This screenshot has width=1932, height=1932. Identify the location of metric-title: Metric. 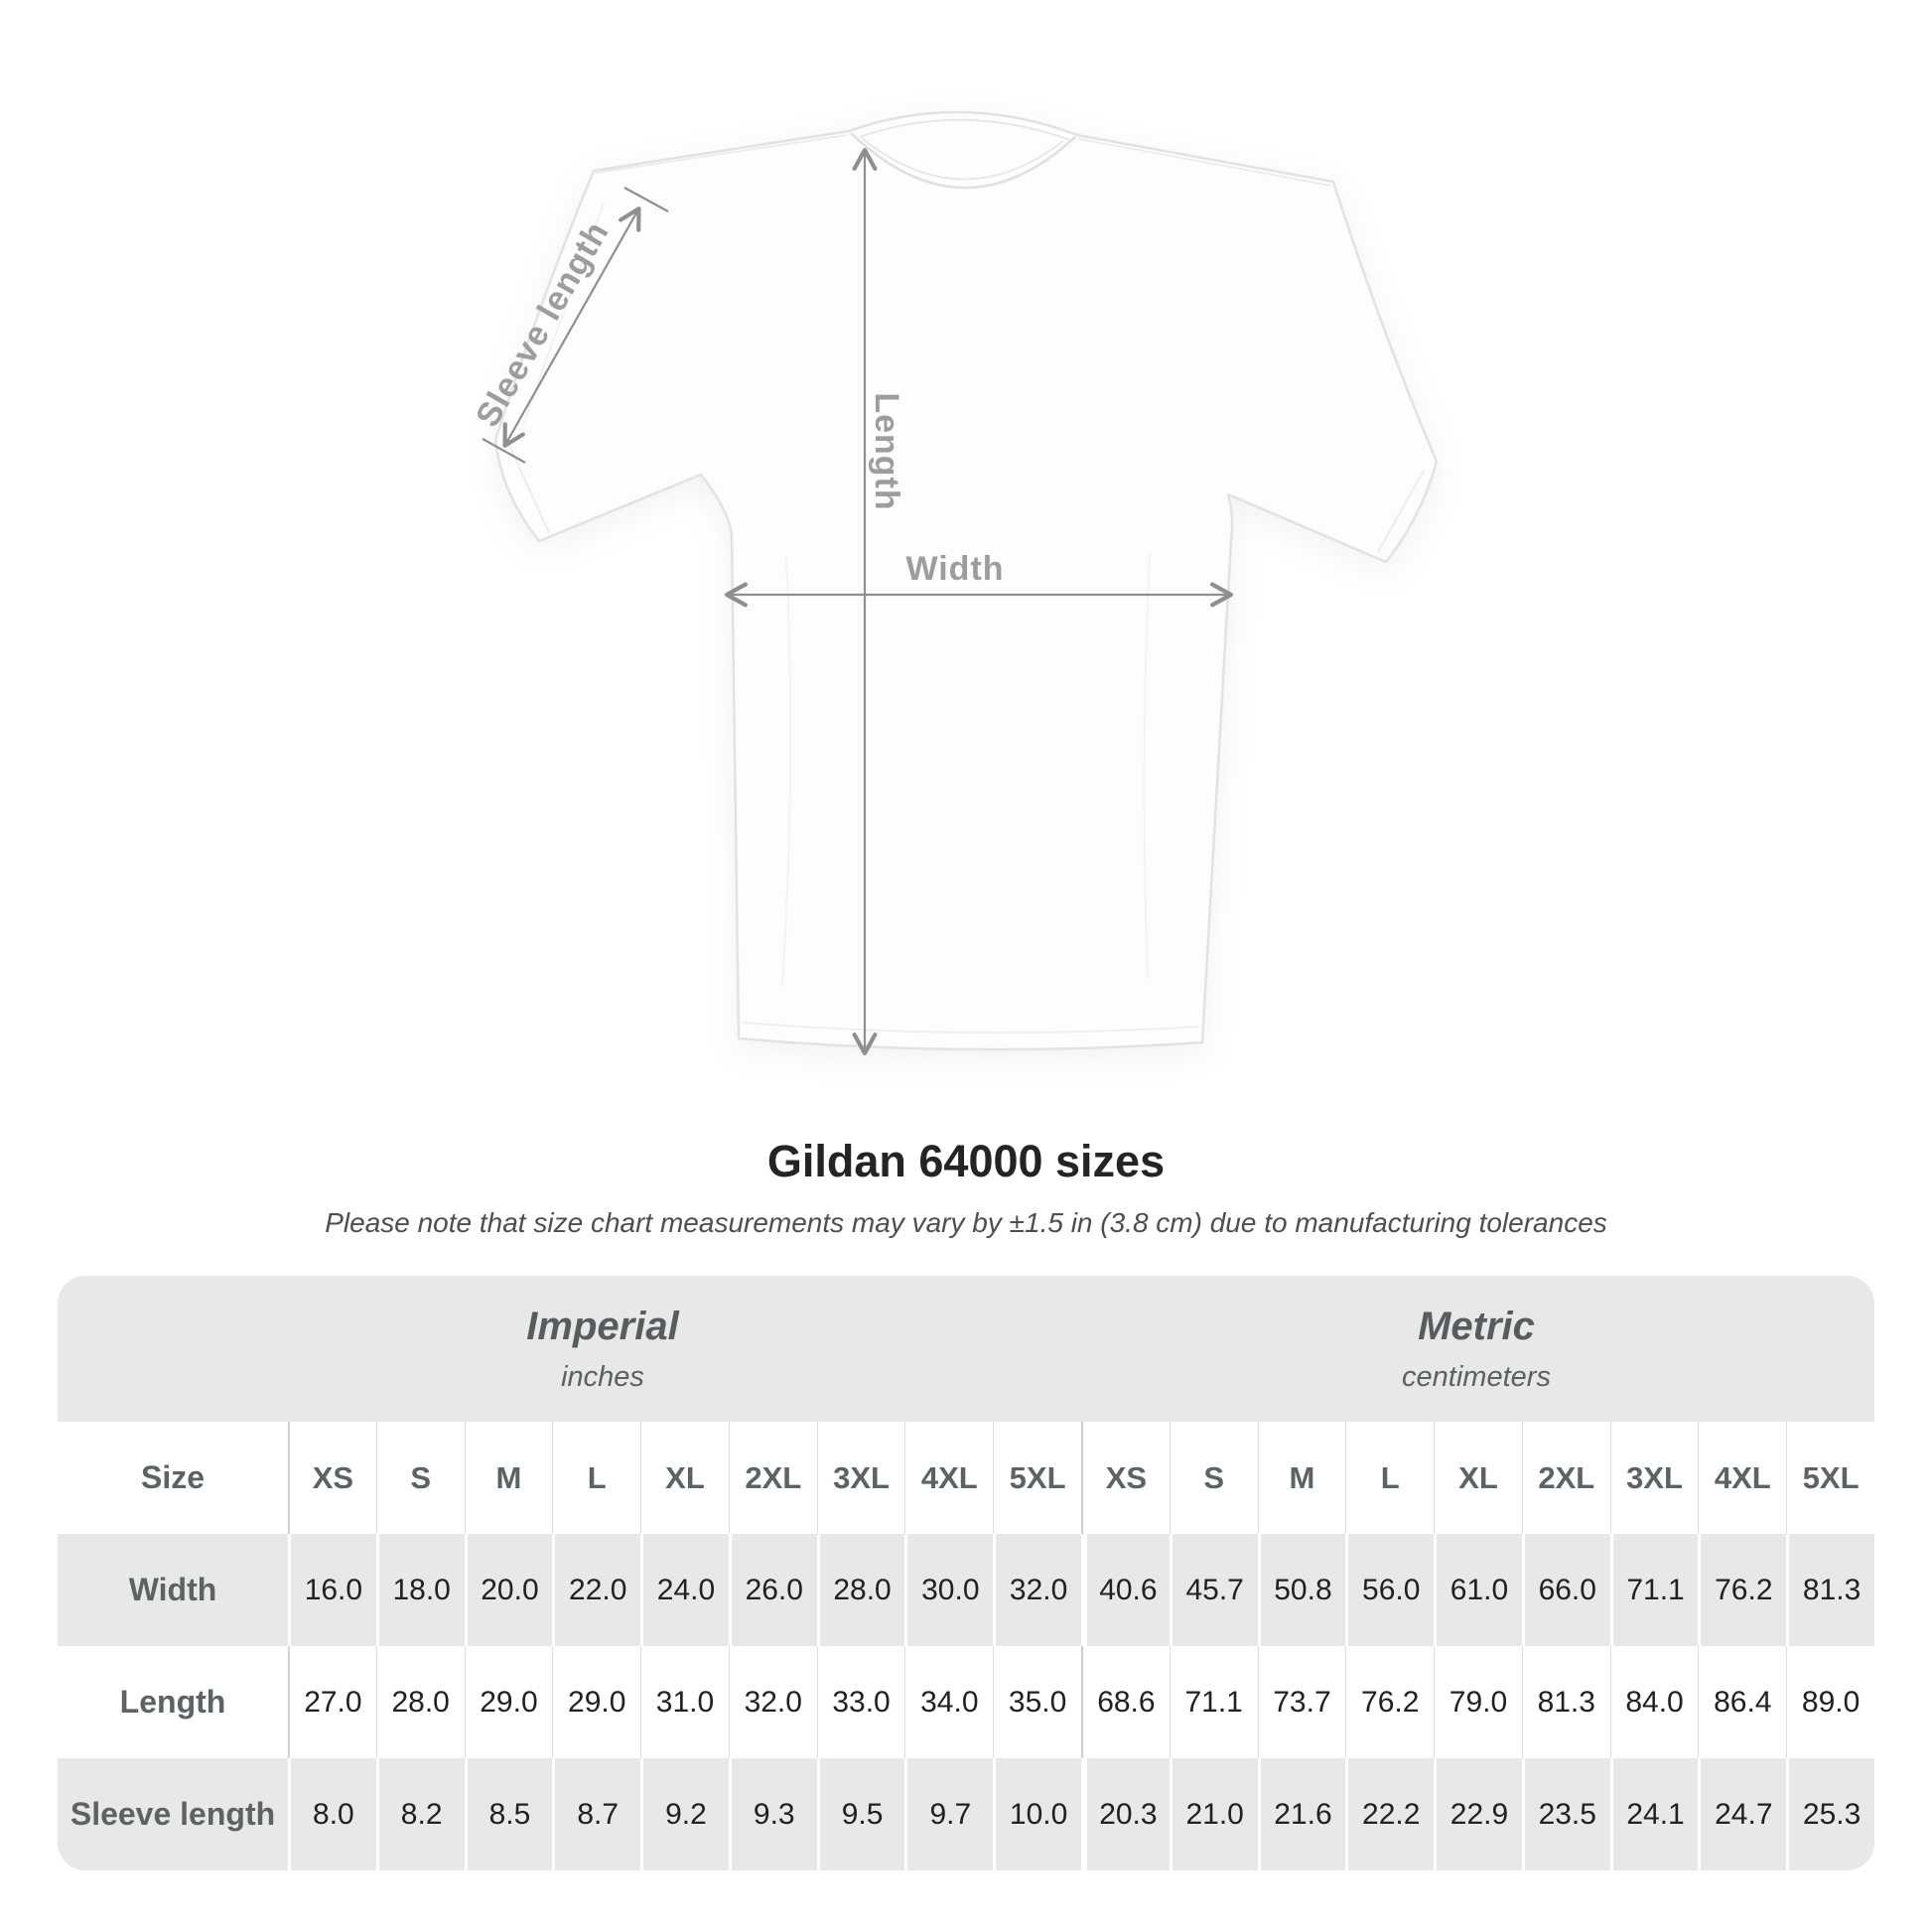
(1477, 1326).